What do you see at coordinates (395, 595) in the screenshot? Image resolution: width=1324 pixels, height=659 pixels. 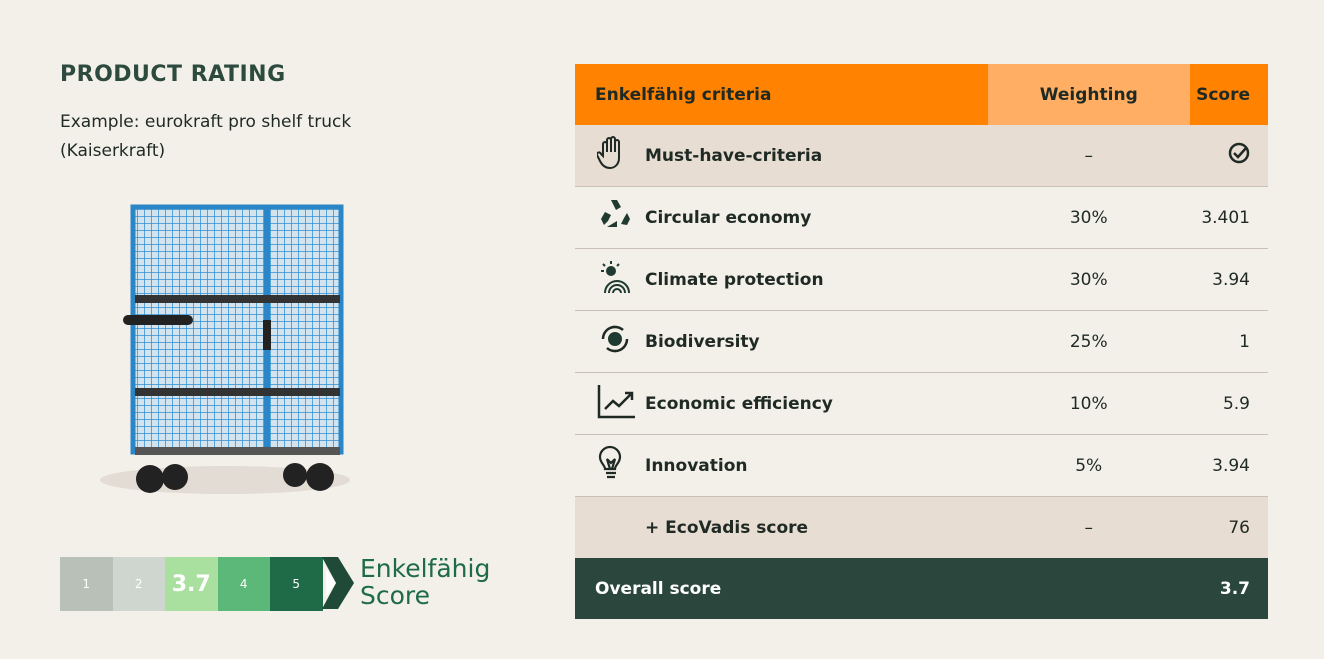 I see `logo-line: Score` at bounding box center [395, 595].